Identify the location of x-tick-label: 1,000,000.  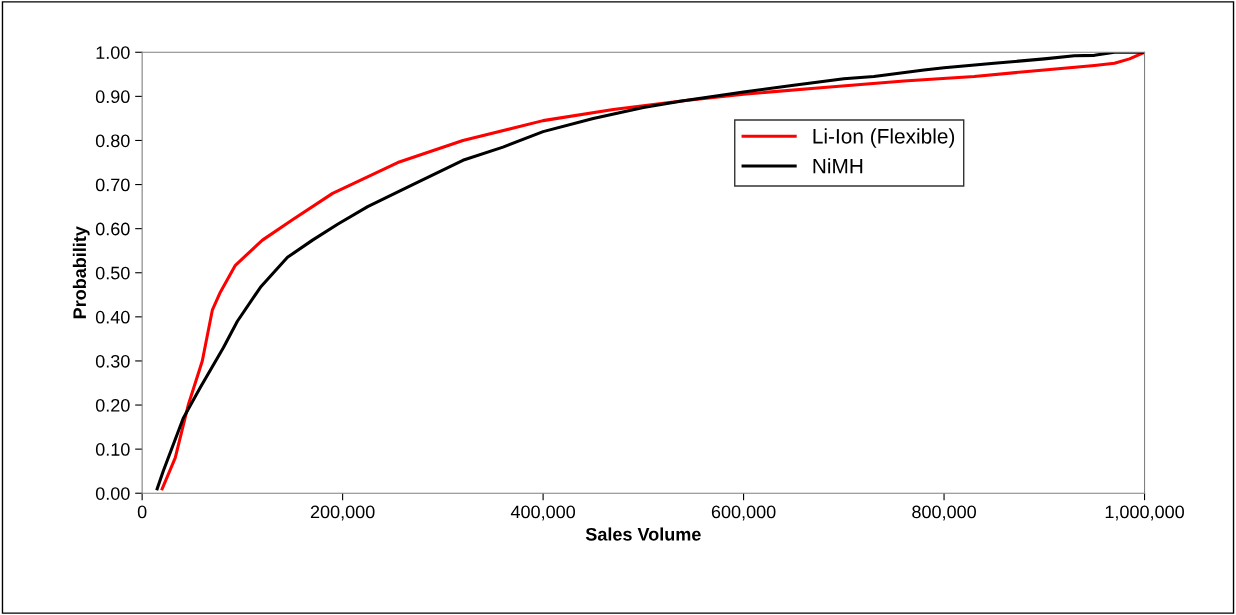
(1144, 513).